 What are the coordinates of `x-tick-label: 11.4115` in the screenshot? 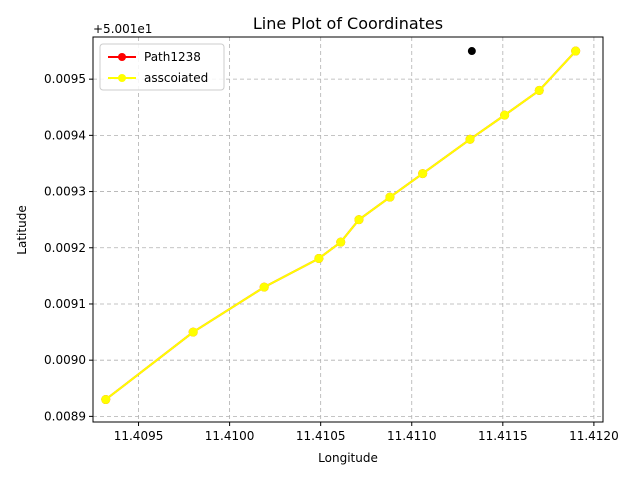 It's located at (503, 436).